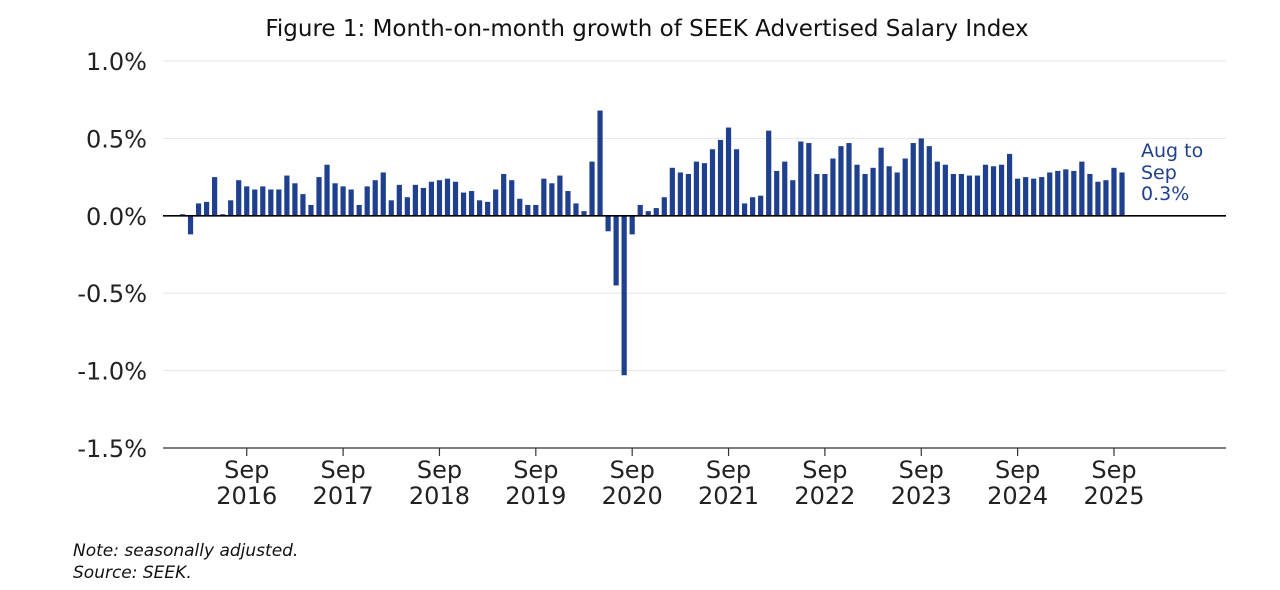 Image resolution: width=1280 pixels, height=590 pixels. I want to click on footnotes: Note: seasonally adjusted. Source: SEEK., so click(185, 562).